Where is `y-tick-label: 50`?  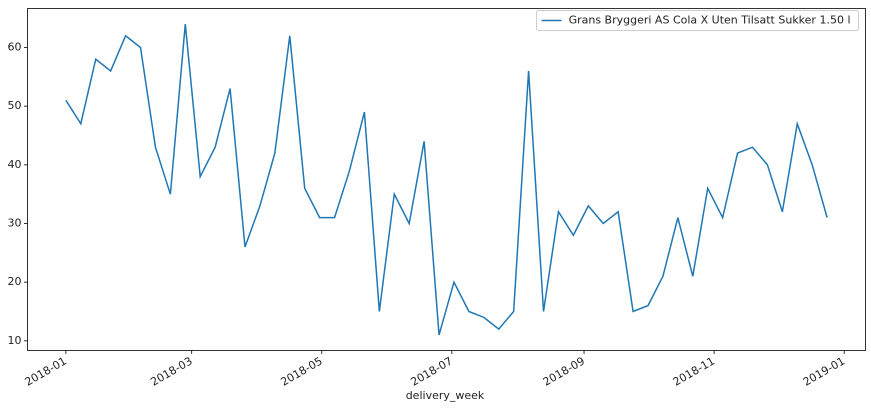
y-tick-label: 50 is located at coordinates (15, 105).